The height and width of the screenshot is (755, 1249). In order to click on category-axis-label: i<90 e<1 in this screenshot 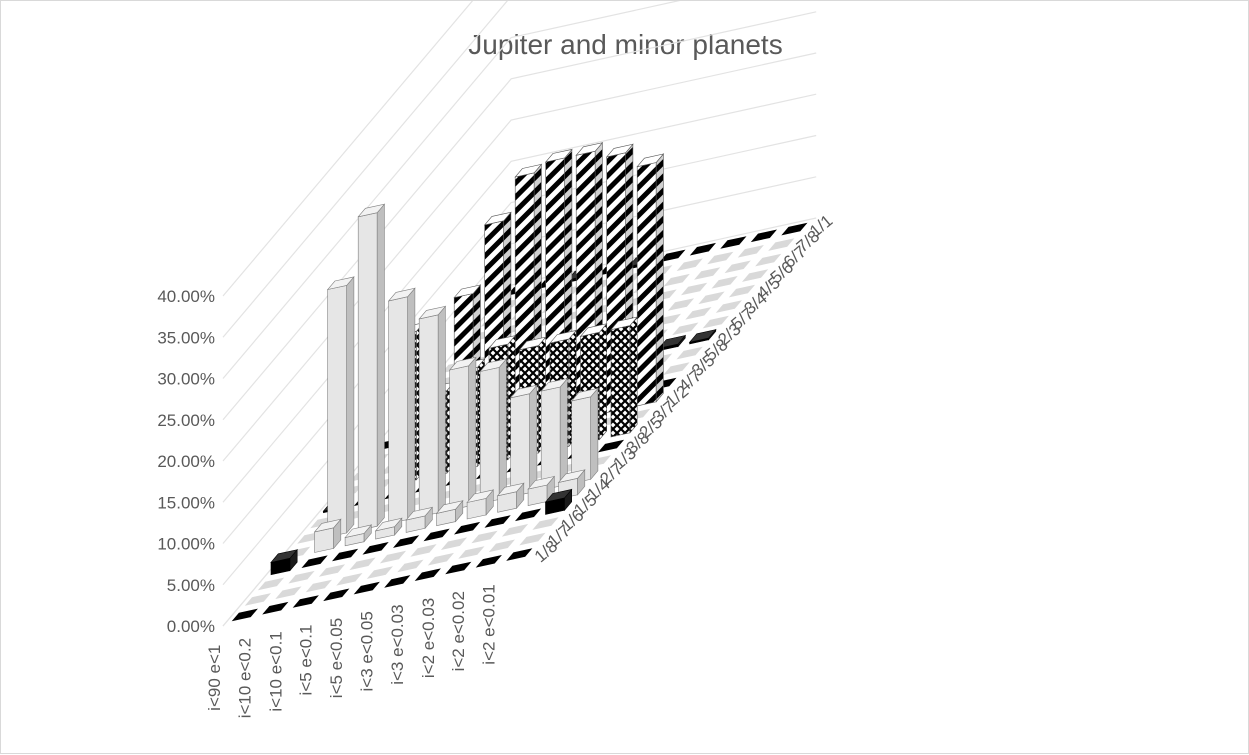, I will do `click(214, 678)`.